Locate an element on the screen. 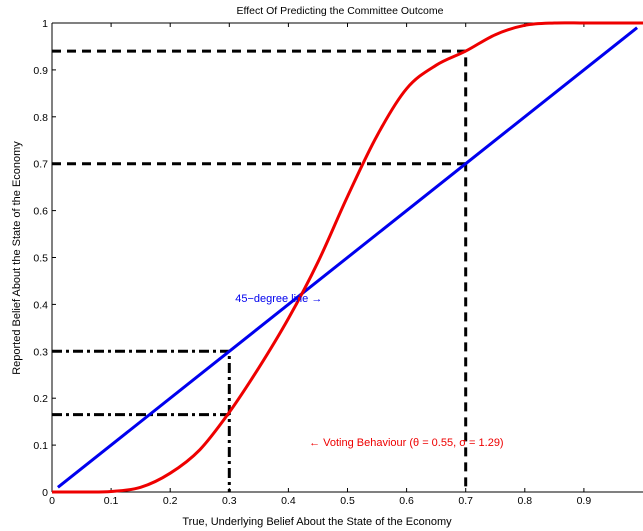 The image size is (643, 531). x-tick-label: 0.6 is located at coordinates (406, 501).